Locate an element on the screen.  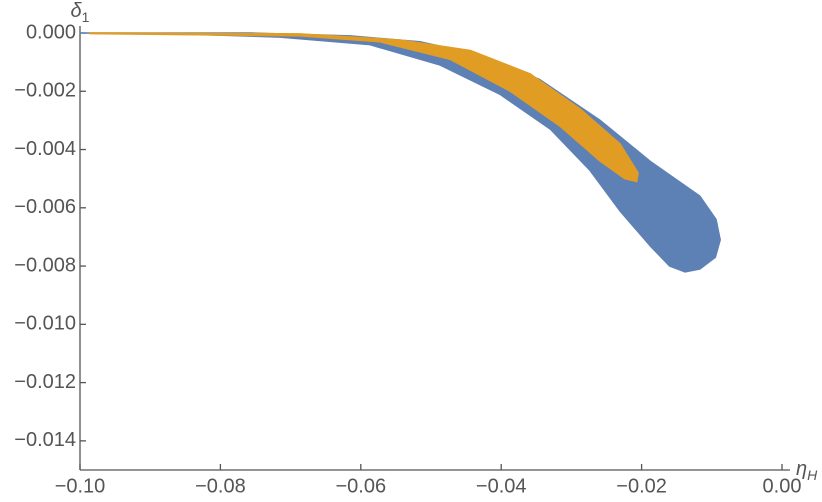
y-axis-label: δ1 is located at coordinates (80, 12).